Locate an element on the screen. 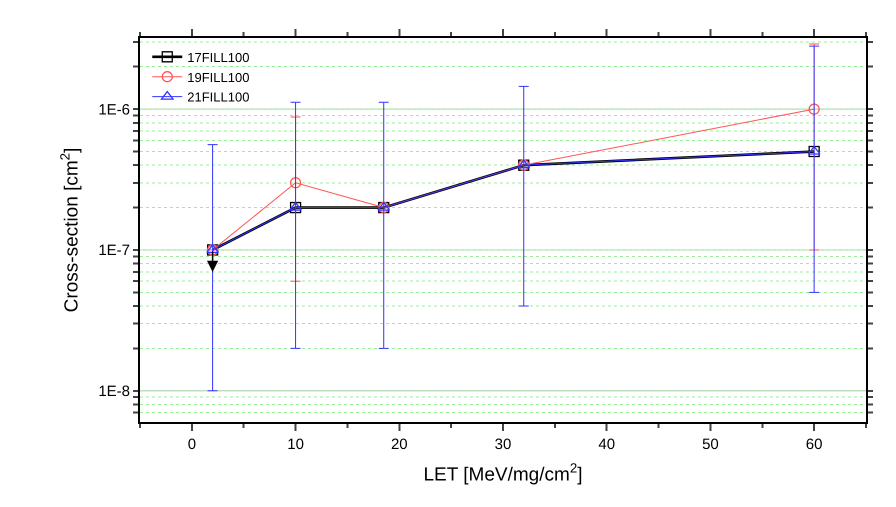  x-tick-label: 10 is located at coordinates (295, 444).